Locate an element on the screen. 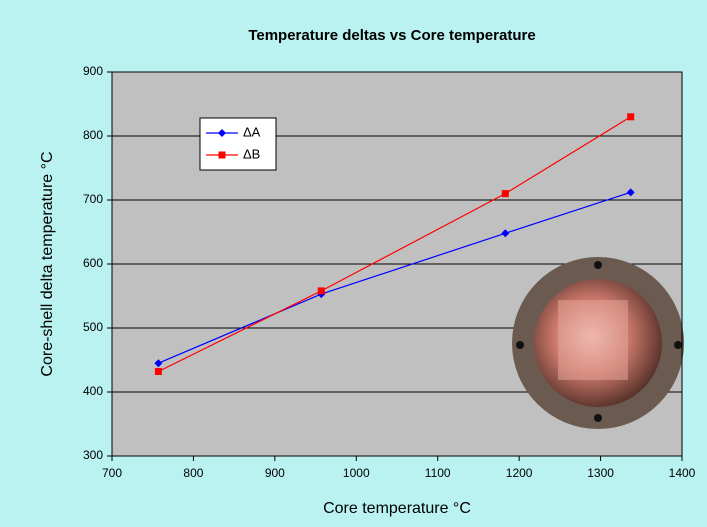  y-tick-label: 700 is located at coordinates (93, 199).